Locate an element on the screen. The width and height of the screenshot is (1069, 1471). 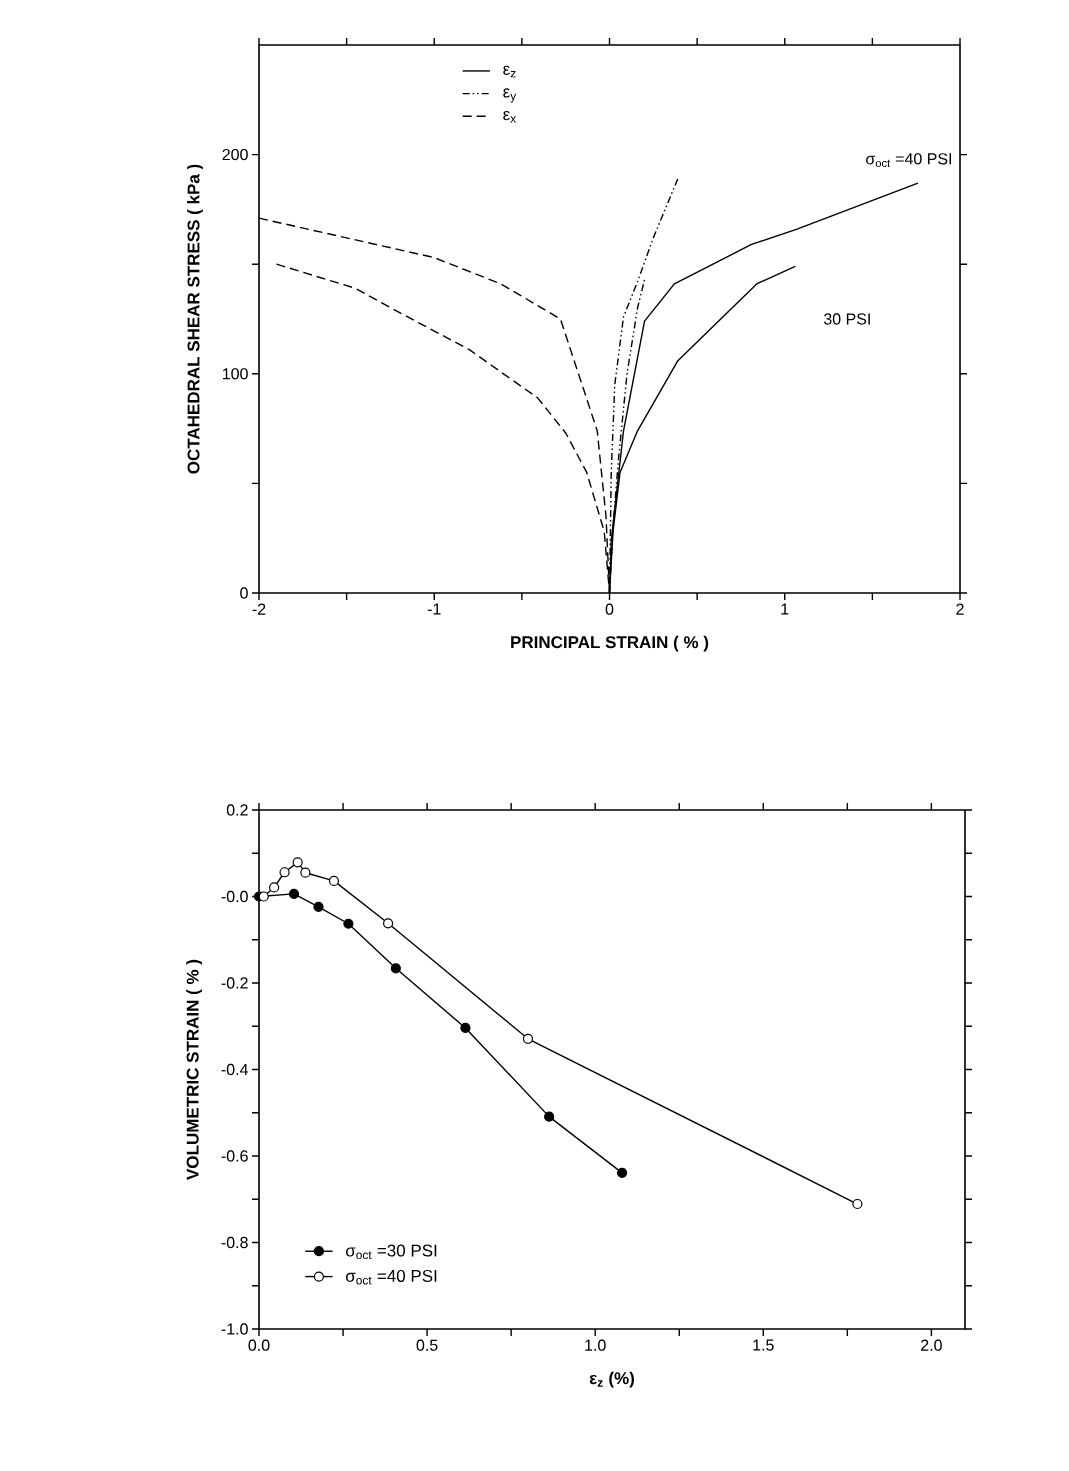
y-axis-title: OCTAHEDRAL SHEAR STRESS ( kPa ) is located at coordinates (195, 319).